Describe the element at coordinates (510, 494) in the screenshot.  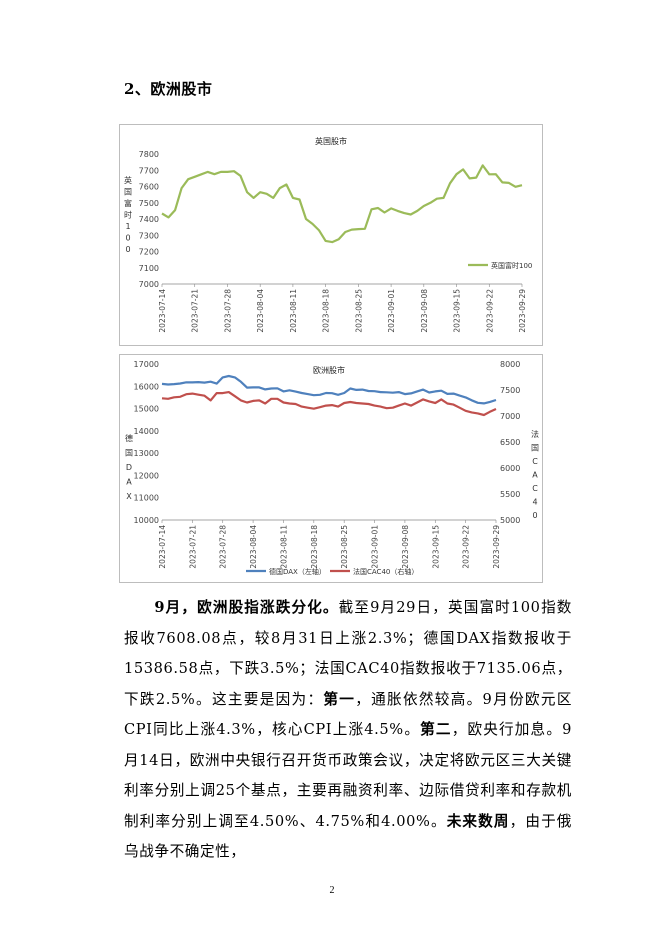
I see `y2-tick-label: 5500` at that location.